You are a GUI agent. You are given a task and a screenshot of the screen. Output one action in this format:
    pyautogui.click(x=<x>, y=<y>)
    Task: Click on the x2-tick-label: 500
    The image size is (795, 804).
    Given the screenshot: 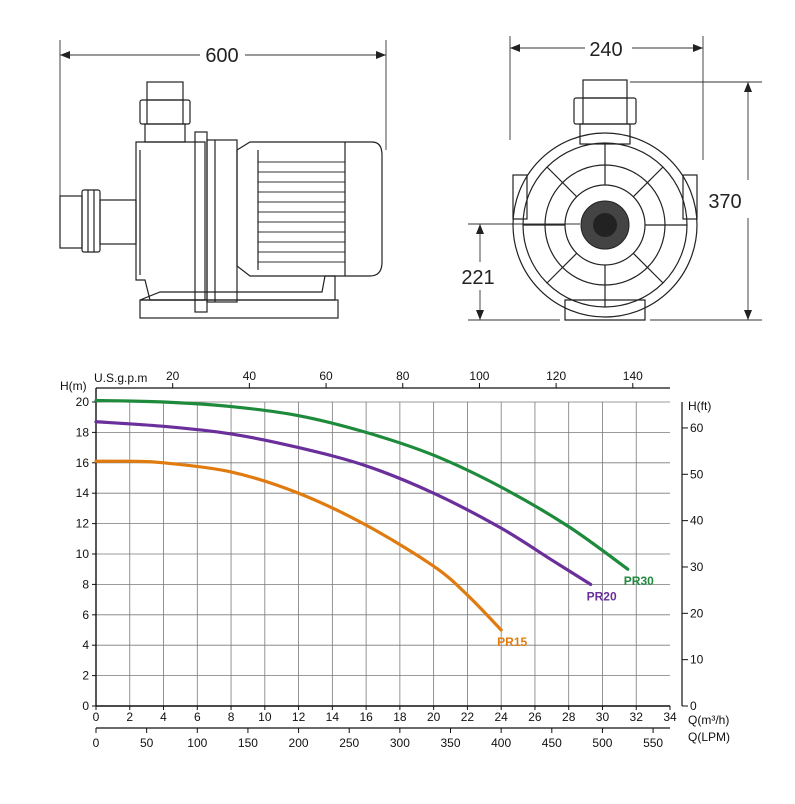 What is the action you would take?
    pyautogui.click(x=602, y=743)
    